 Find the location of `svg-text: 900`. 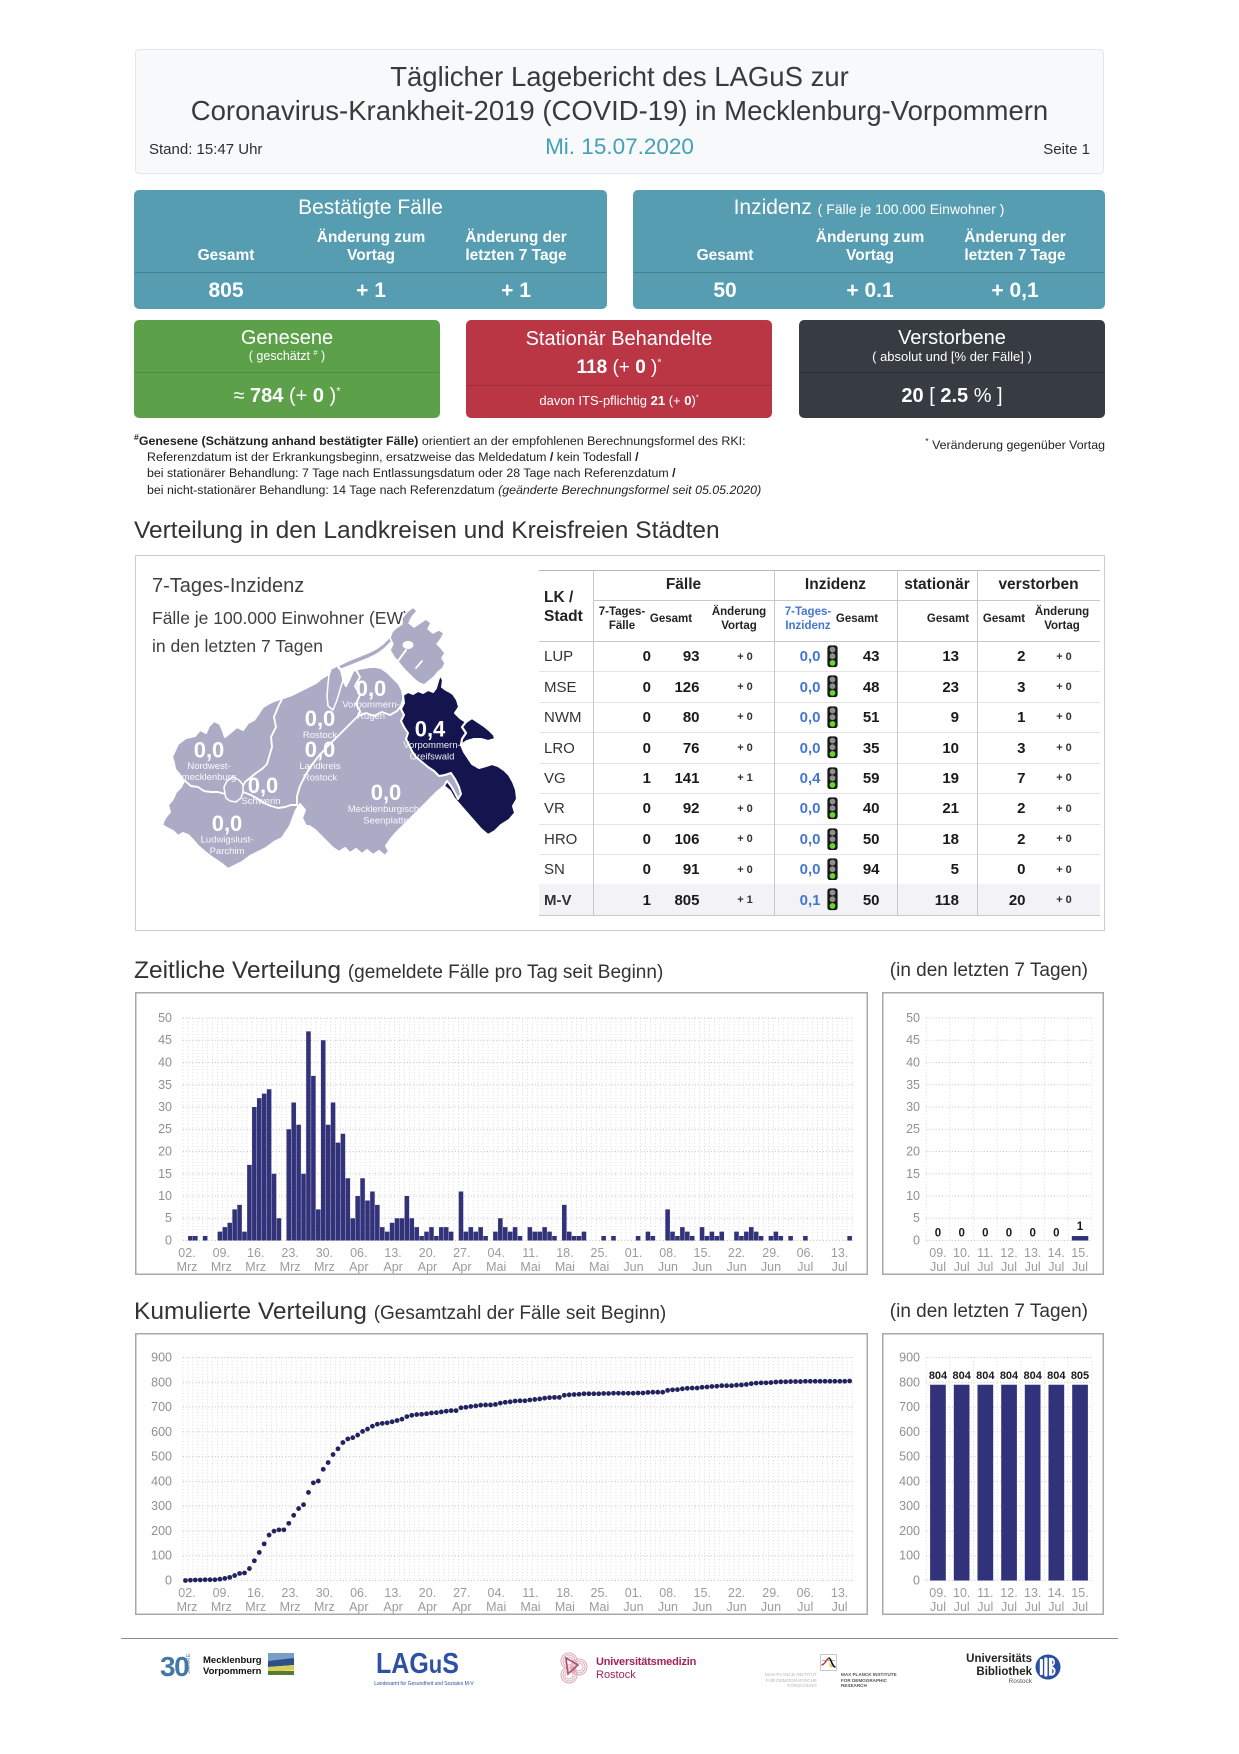

svg-text: 900 is located at coordinates (909, 1358).